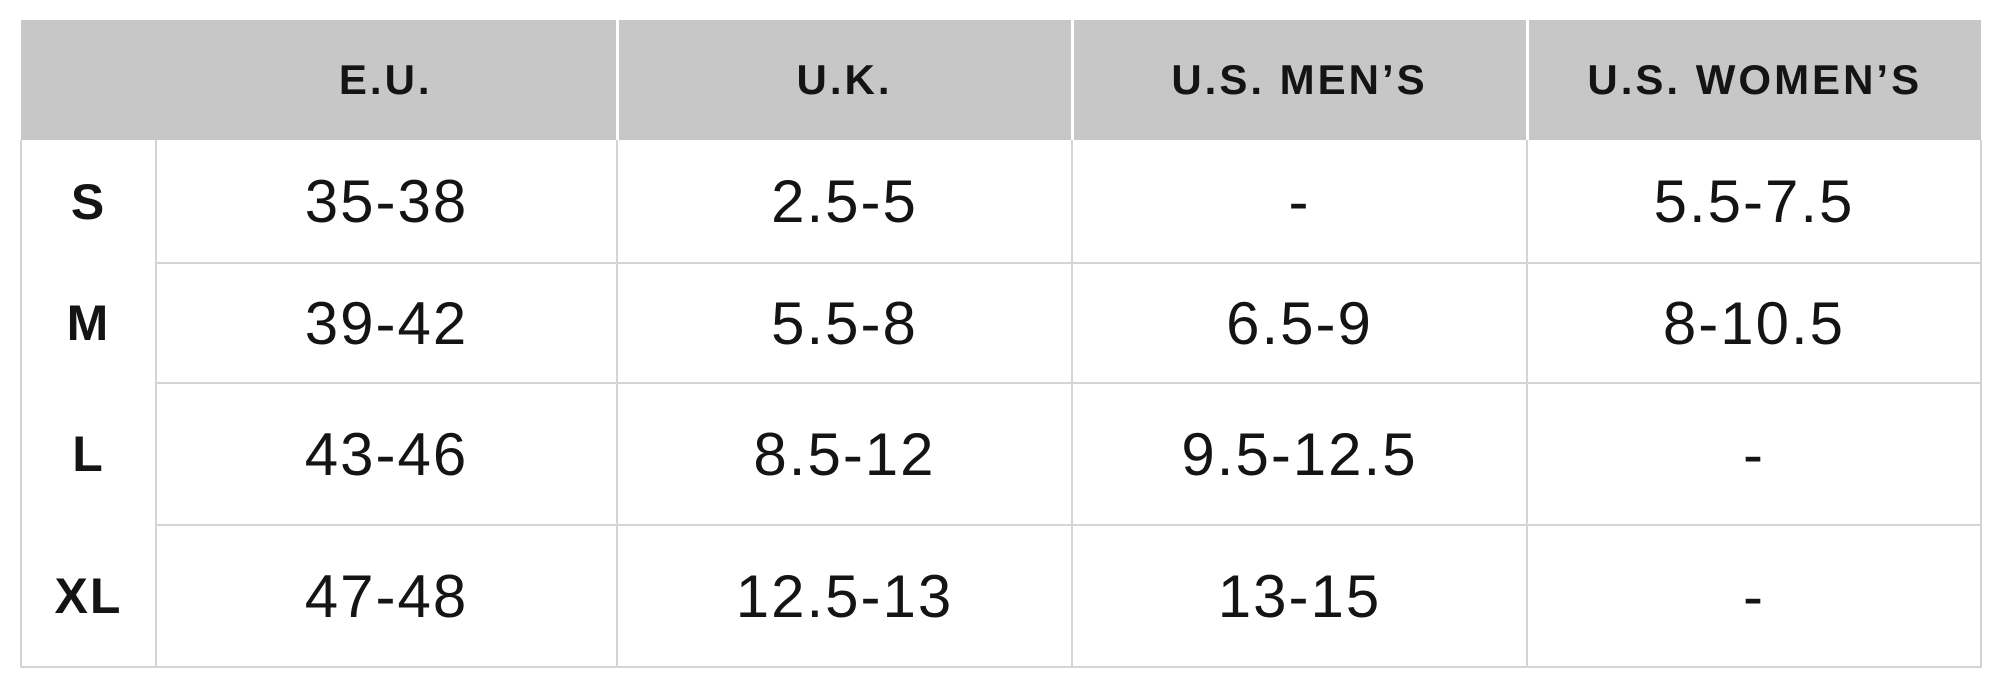 Image resolution: width=2000 pixels, height=690 pixels. I want to click on cell-l-uk: 8.5-12, so click(844, 453).